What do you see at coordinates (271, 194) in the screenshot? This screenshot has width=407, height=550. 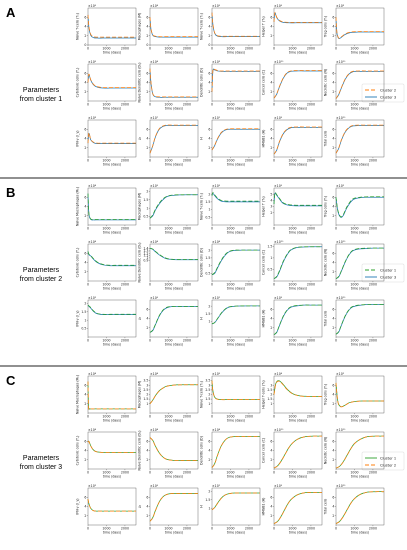 I see `y-tick-label: 5` at bounding box center [271, 194].